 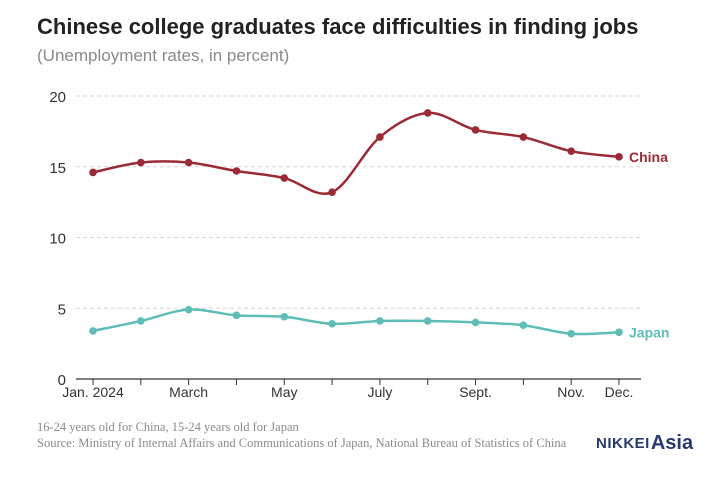 I want to click on nikkei-asia-logo: NIKKEI Asia, so click(x=644, y=443).